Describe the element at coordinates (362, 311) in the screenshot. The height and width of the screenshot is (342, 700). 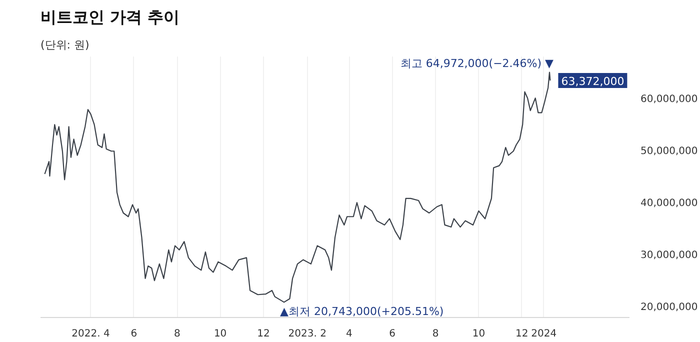
I see `annotation: ▲최저 20,743,000(+205.51%)` at that location.